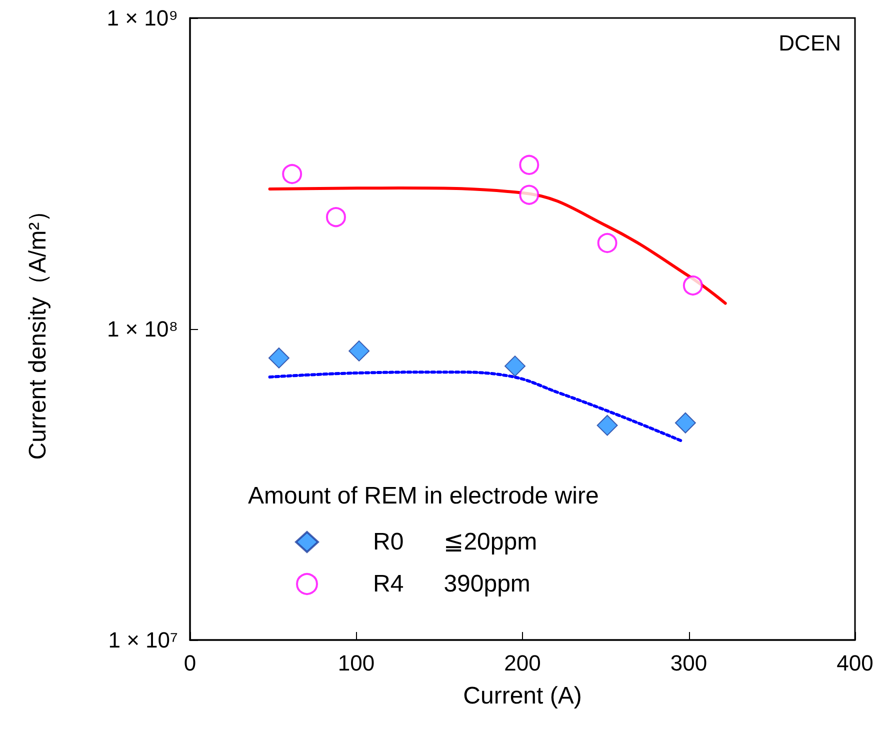 This screenshot has width=886, height=734. I want to click on x-tick-label: 400, so click(855, 663).